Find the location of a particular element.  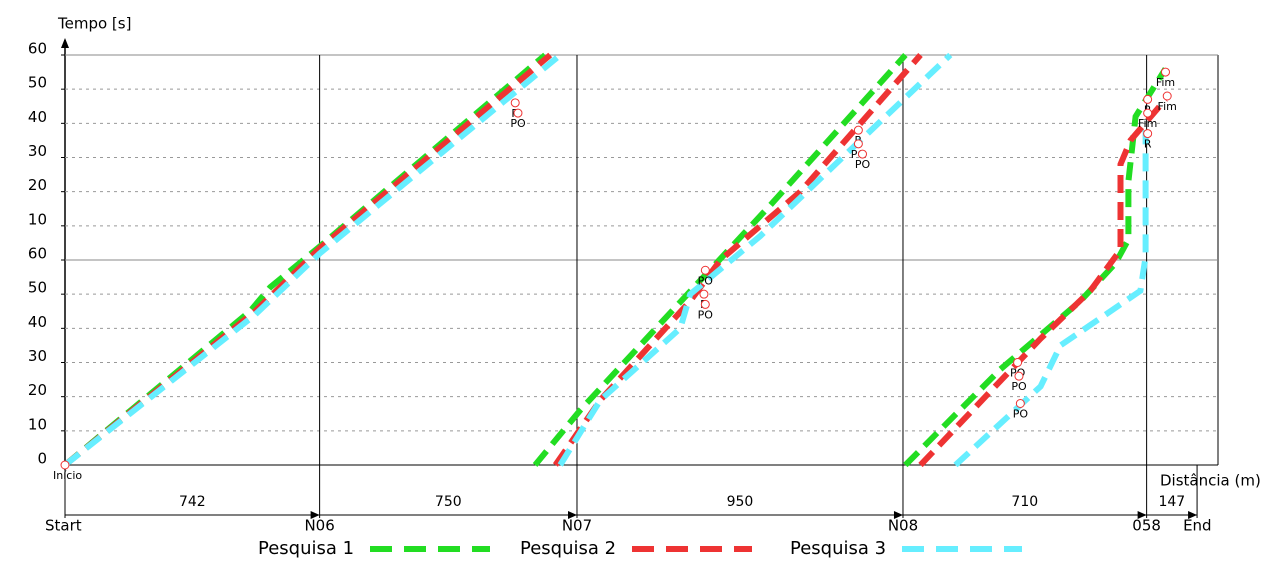

x-axis-title: Distância (m) is located at coordinates (1210, 481).